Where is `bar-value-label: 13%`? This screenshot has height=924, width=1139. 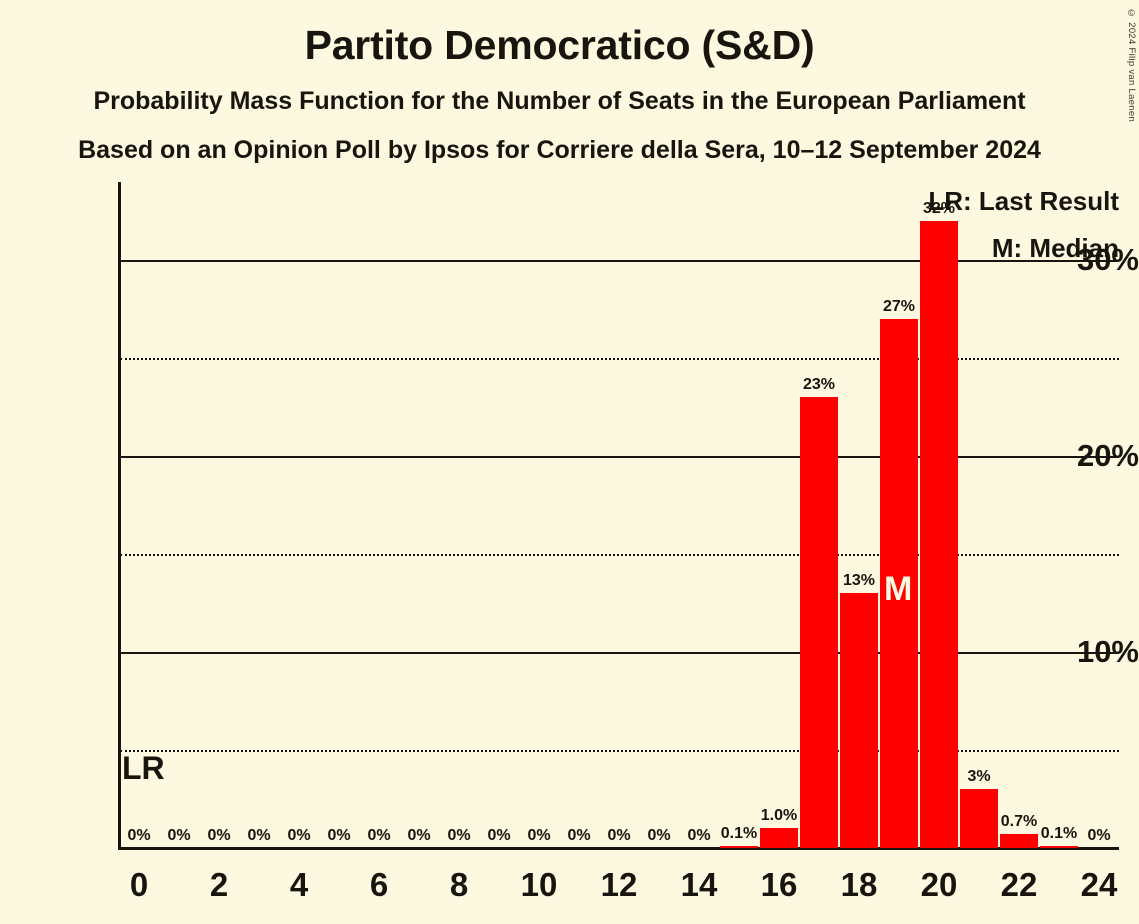
bar-value-label: 13% is located at coordinates (859, 581).